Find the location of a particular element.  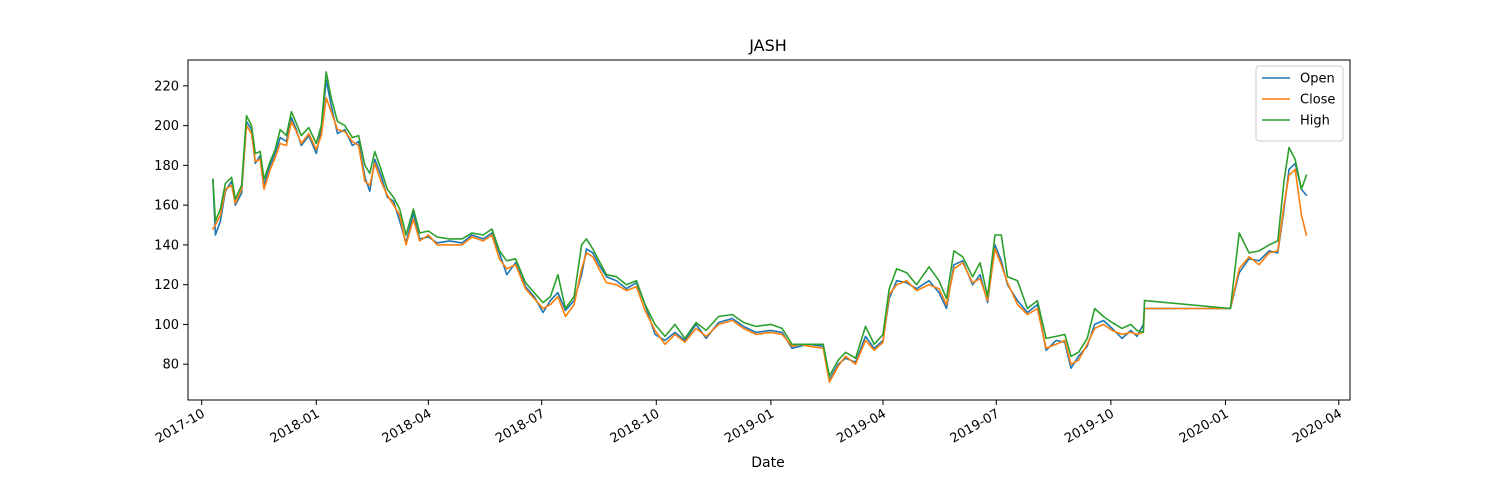

legend: Open Close High is located at coordinates (1299, 103).